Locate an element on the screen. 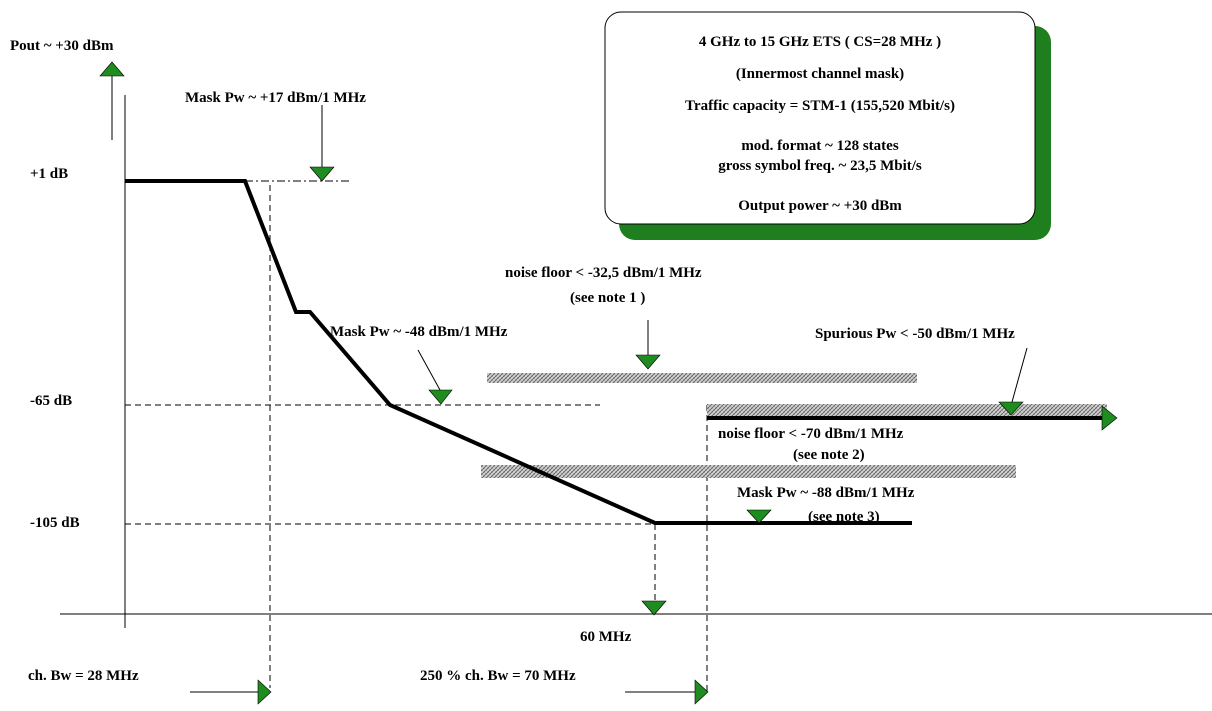 The width and height of the screenshot is (1212, 711). noise1-label-line1: noise floor < -32,5 dBm/1 MHz is located at coordinates (603, 273).